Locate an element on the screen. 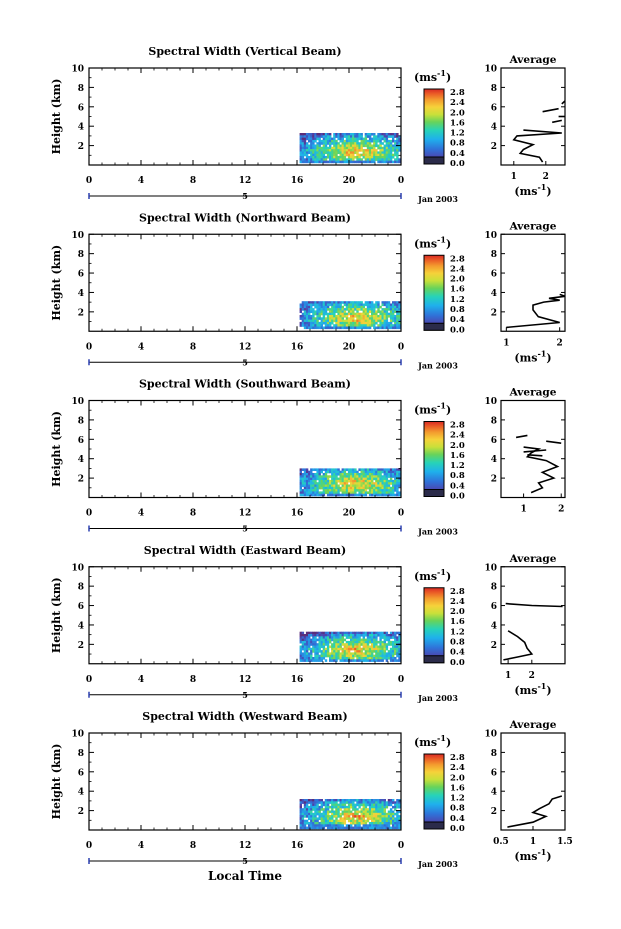 The height and width of the screenshot is (929, 621). colorbar-tick-label: 2.4 is located at coordinates (457, 602).